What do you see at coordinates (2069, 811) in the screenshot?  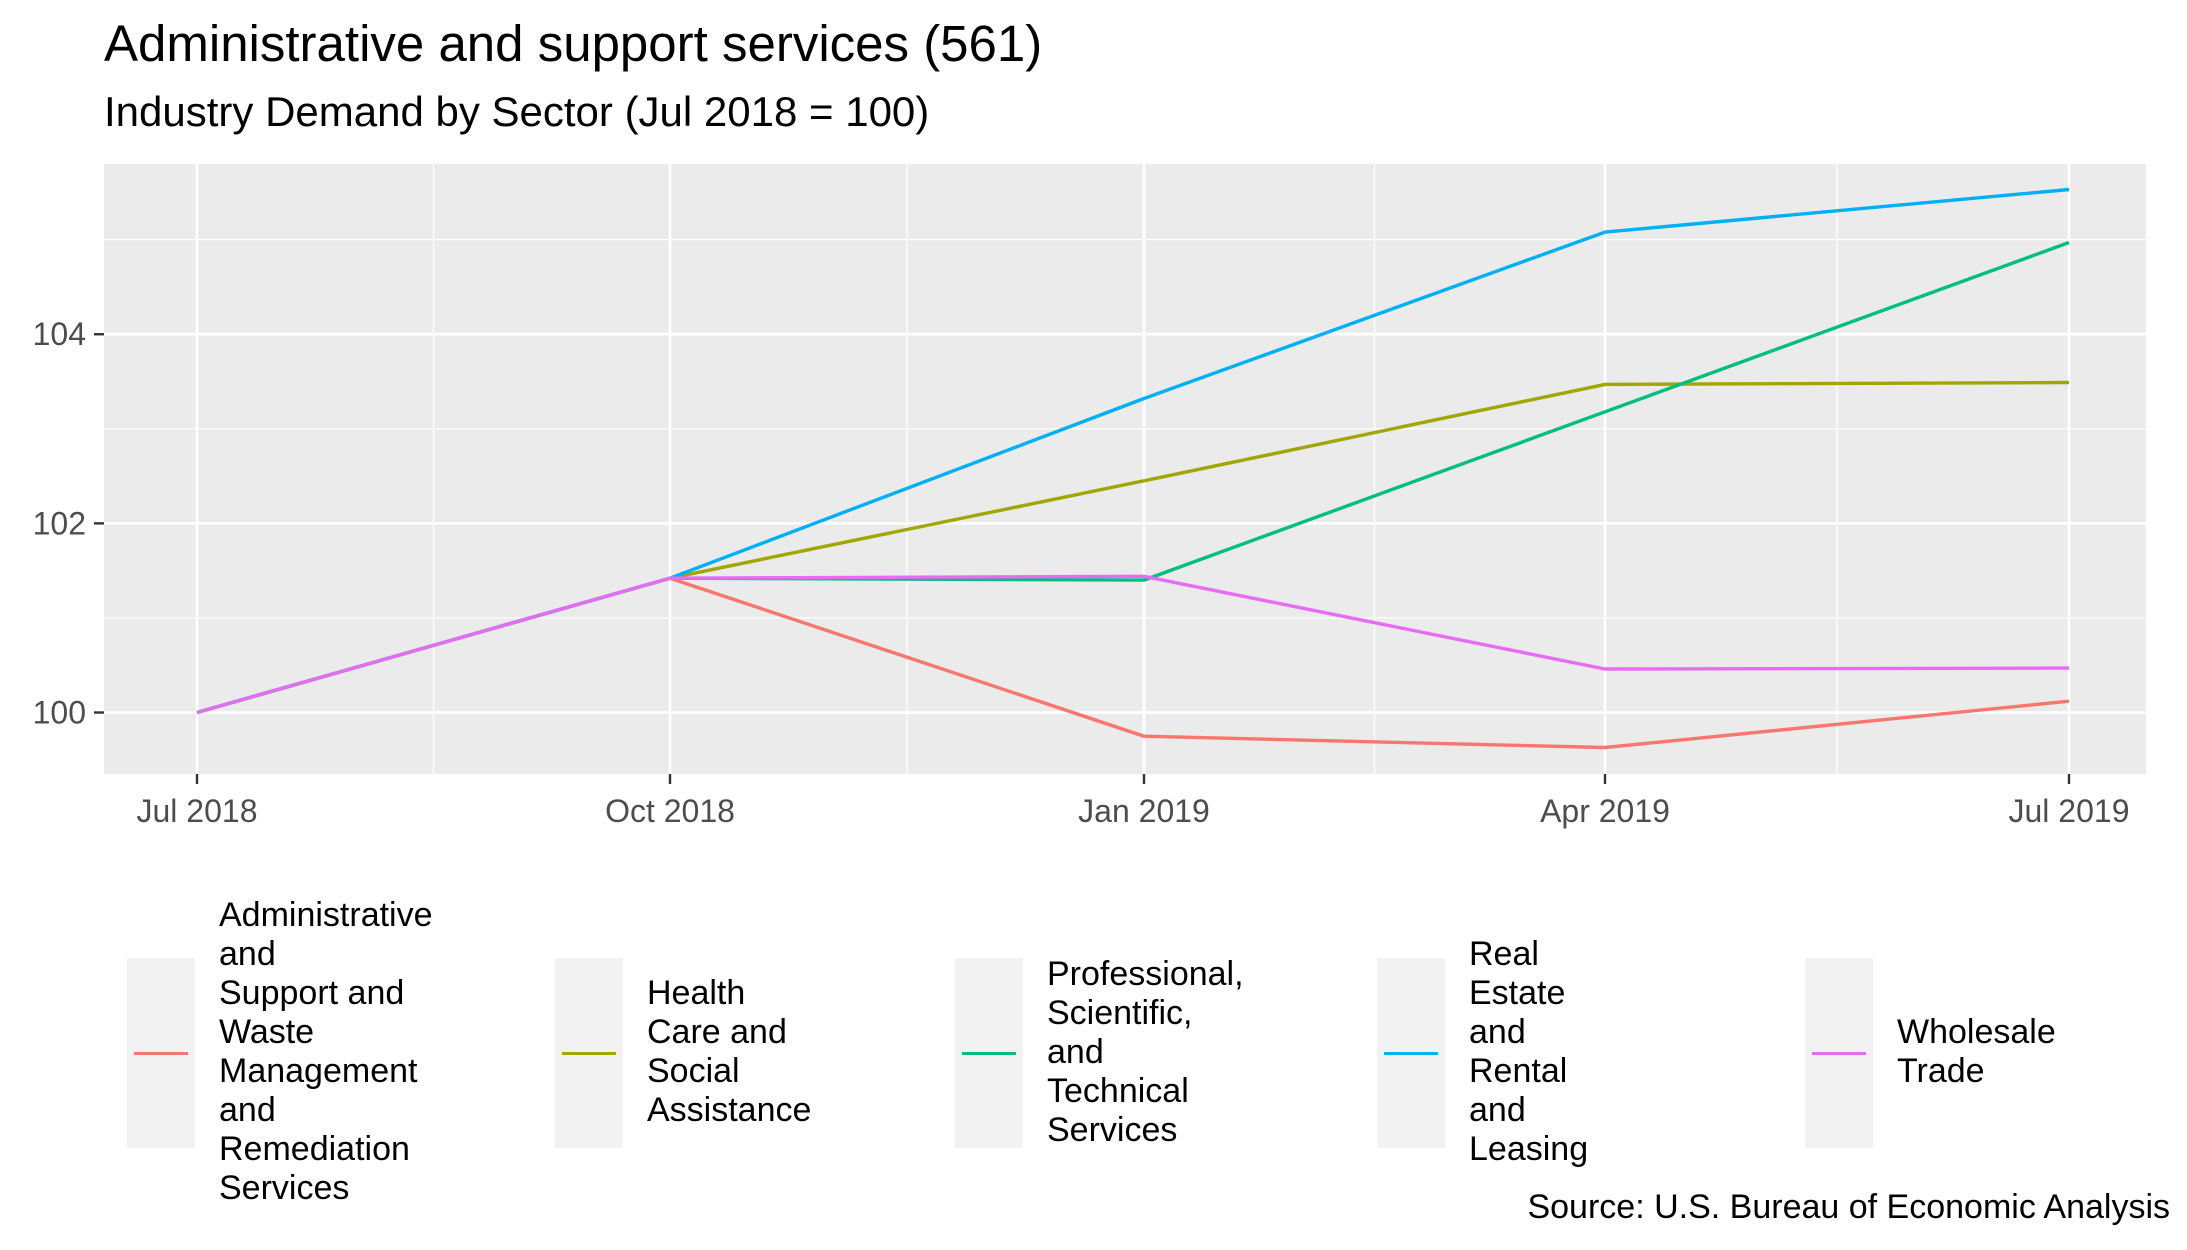 I see `x-tick-label: Jul 2019` at bounding box center [2069, 811].